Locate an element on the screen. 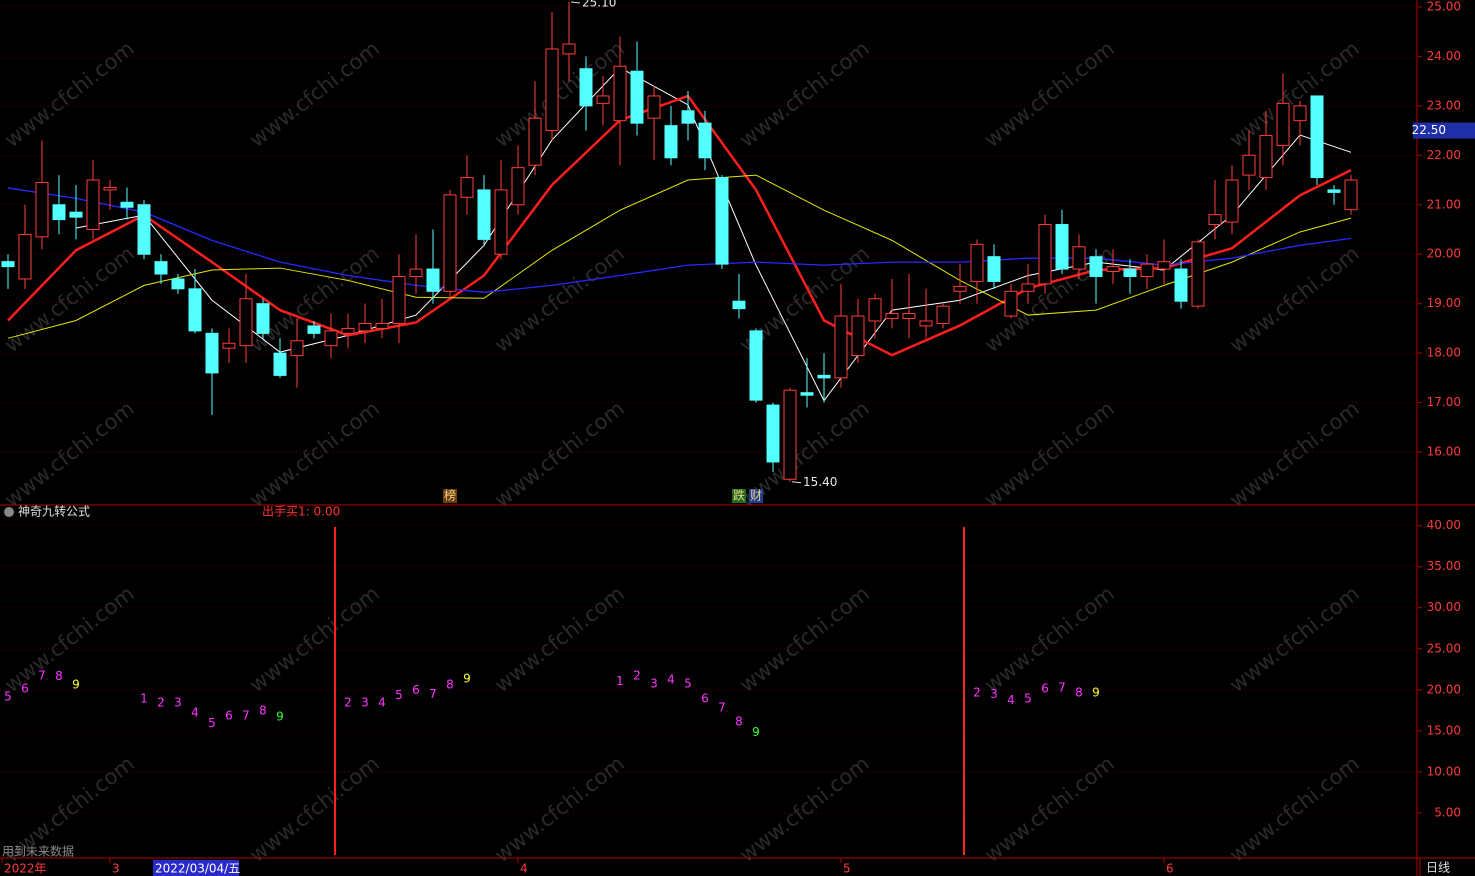 The width and height of the screenshot is (1475, 876). x-tick-label: 6 is located at coordinates (1170, 869).